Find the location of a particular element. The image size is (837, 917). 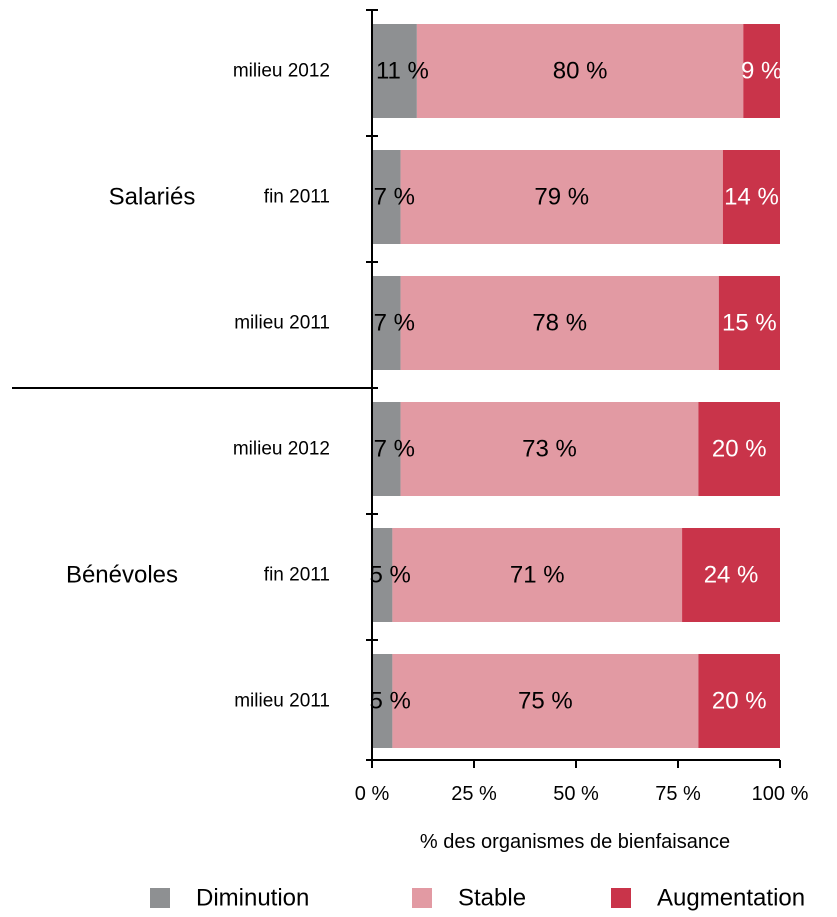

legend-label-diminution: Diminution is located at coordinates (252, 898).